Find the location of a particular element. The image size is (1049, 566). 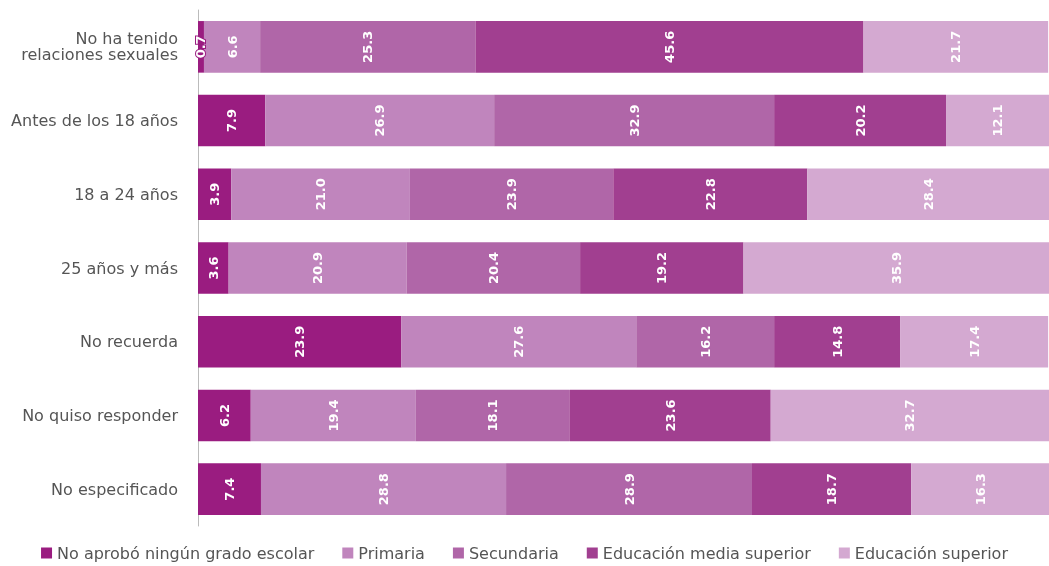

y-tick-label: No especificado is located at coordinates (114, 489).